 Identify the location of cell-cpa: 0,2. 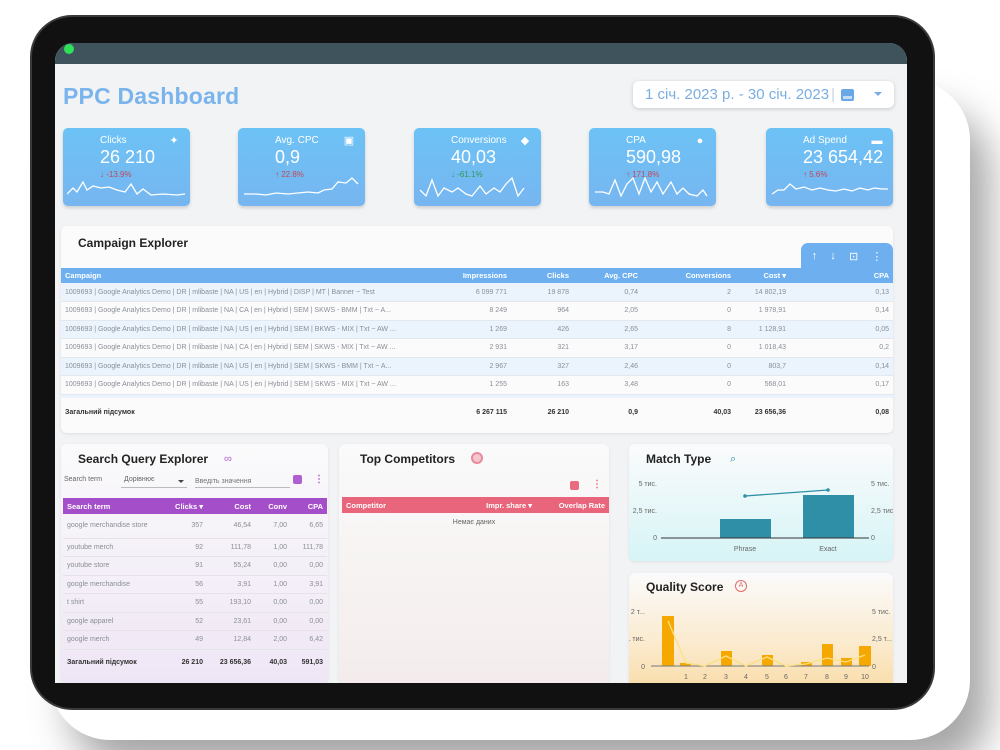
(841, 348).